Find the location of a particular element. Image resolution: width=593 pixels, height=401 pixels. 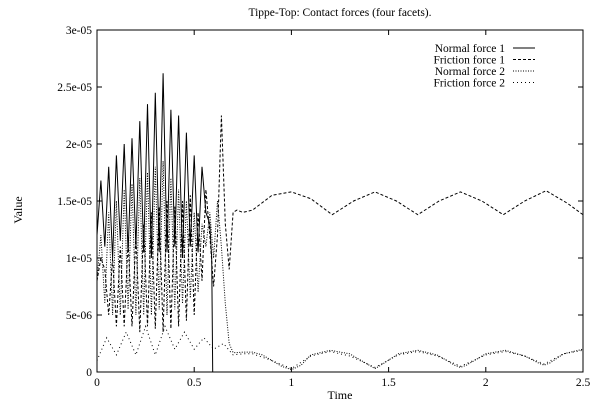

y-tick-label: 1e-05 is located at coordinates (79, 259).